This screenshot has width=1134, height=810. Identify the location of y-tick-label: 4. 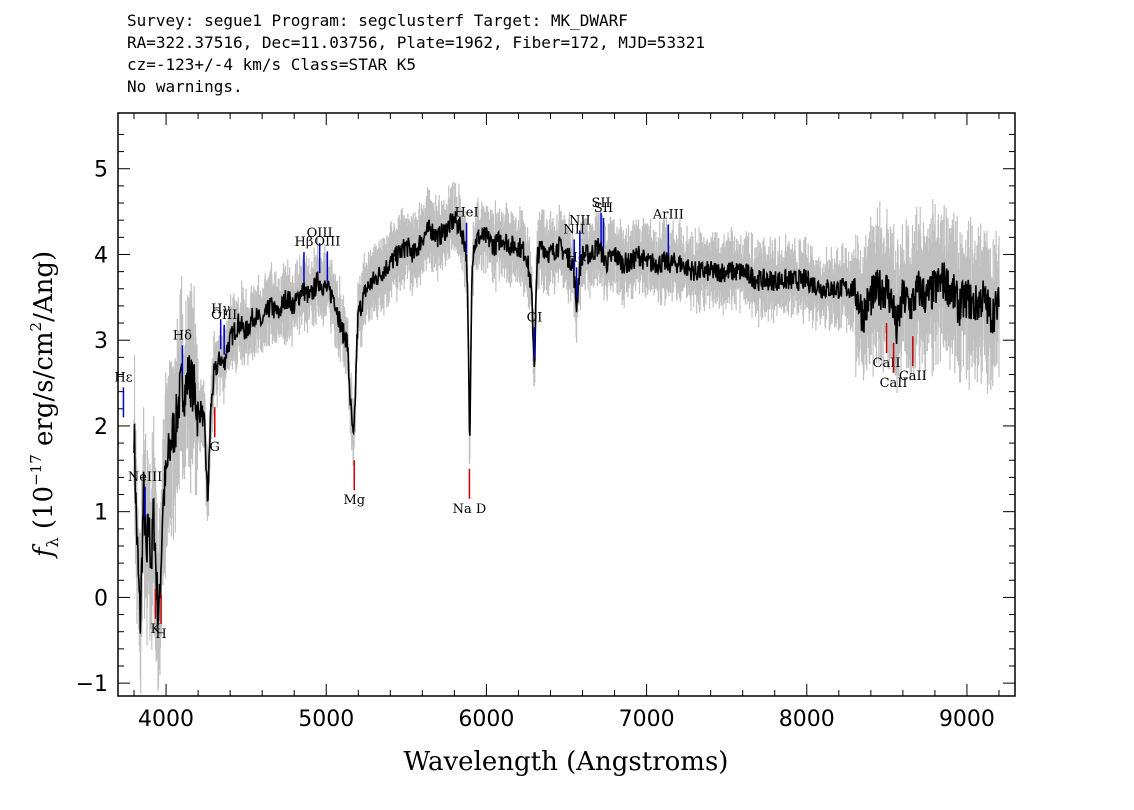
(101, 255).